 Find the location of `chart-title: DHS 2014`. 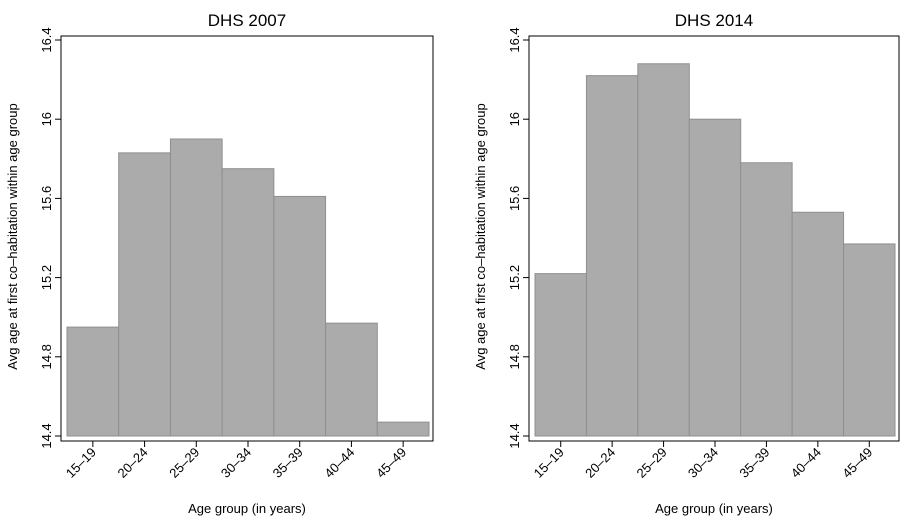

chart-title: DHS 2014 is located at coordinates (714, 20).